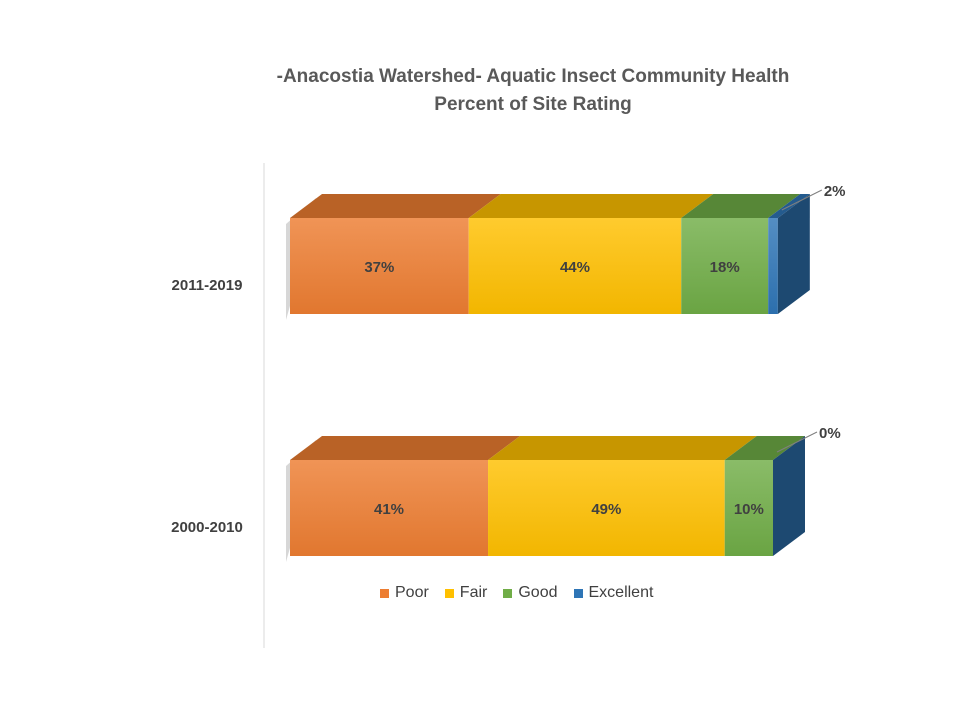 This screenshot has width=960, height=720. I want to click on legend: Poor Fair Good Excellent, so click(516, 593).